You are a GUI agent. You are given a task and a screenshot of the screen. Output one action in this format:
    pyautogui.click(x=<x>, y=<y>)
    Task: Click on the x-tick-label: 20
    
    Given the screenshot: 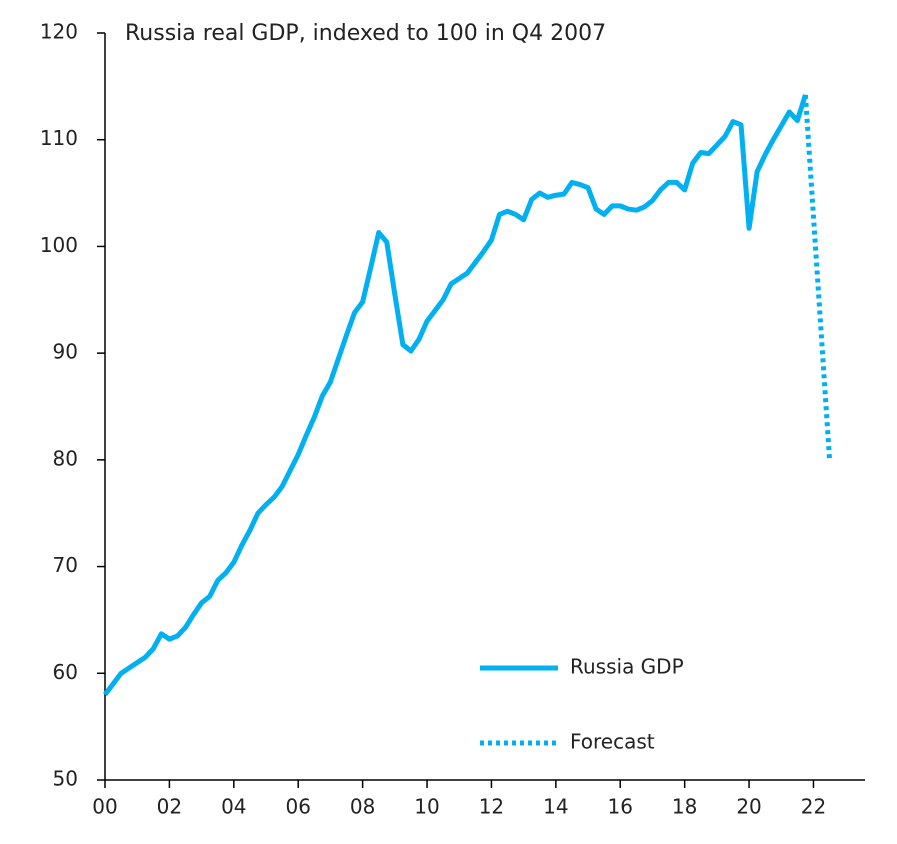 What is the action you would take?
    pyautogui.click(x=748, y=807)
    